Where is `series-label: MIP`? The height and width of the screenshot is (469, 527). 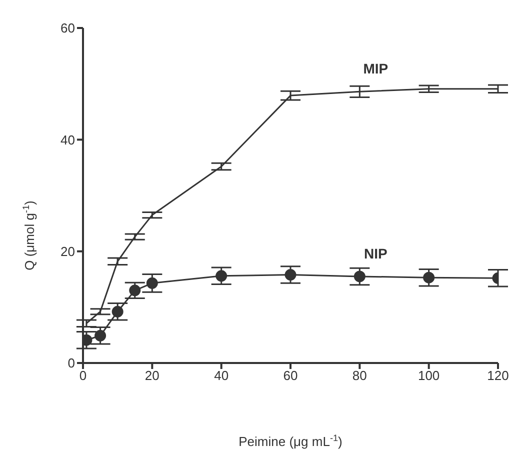 series-label: MIP is located at coordinates (375, 68).